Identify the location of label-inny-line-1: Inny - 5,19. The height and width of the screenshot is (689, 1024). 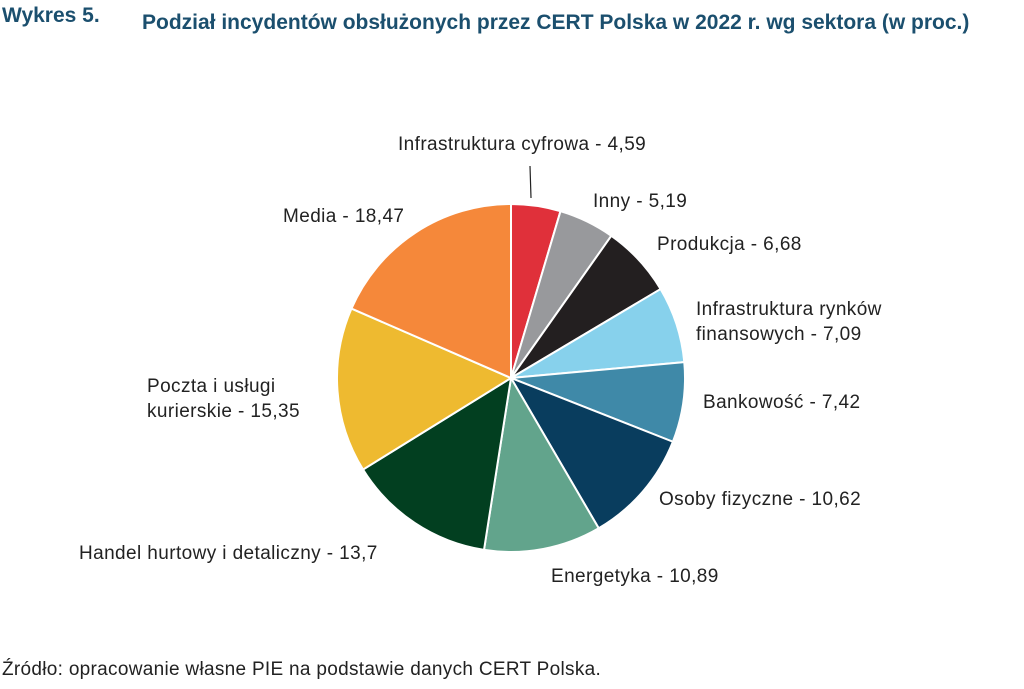
(640, 201).